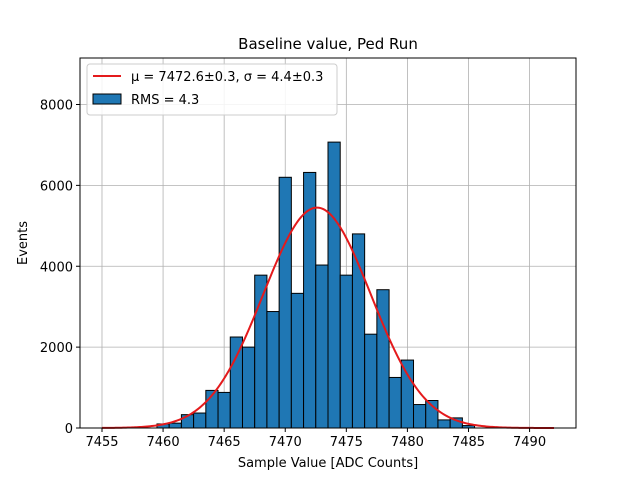 This screenshot has height=480, width=640. Describe the element at coordinates (107, 99) in the screenshot. I see `legend-histogram-swatch` at that location.